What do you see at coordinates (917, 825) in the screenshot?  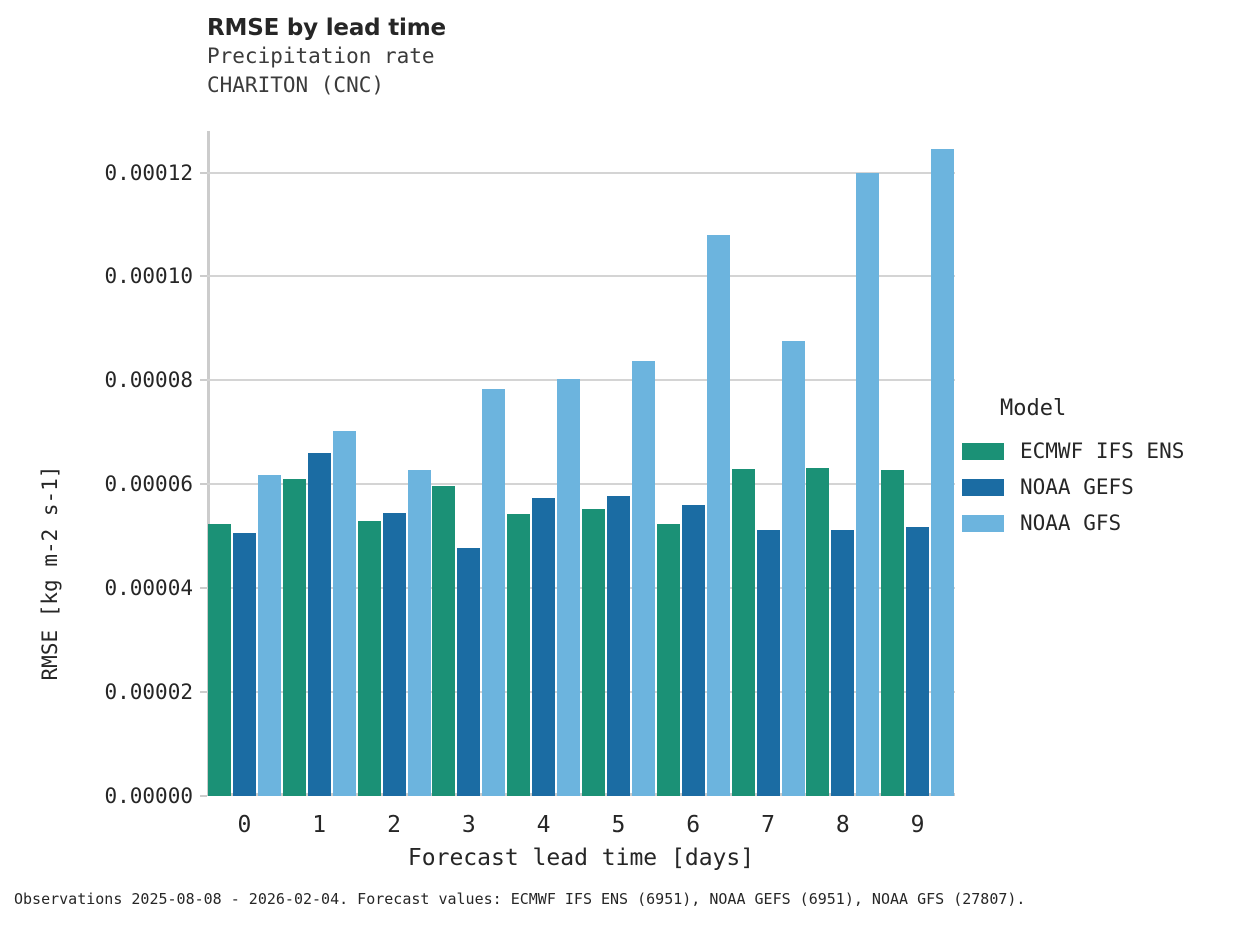 I see `x-tick-label: 9` at bounding box center [917, 825].